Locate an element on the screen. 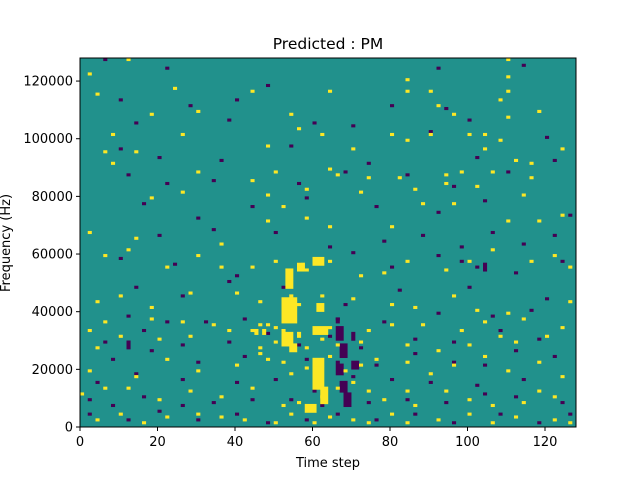  x-tick-label: 60 is located at coordinates (312, 442).